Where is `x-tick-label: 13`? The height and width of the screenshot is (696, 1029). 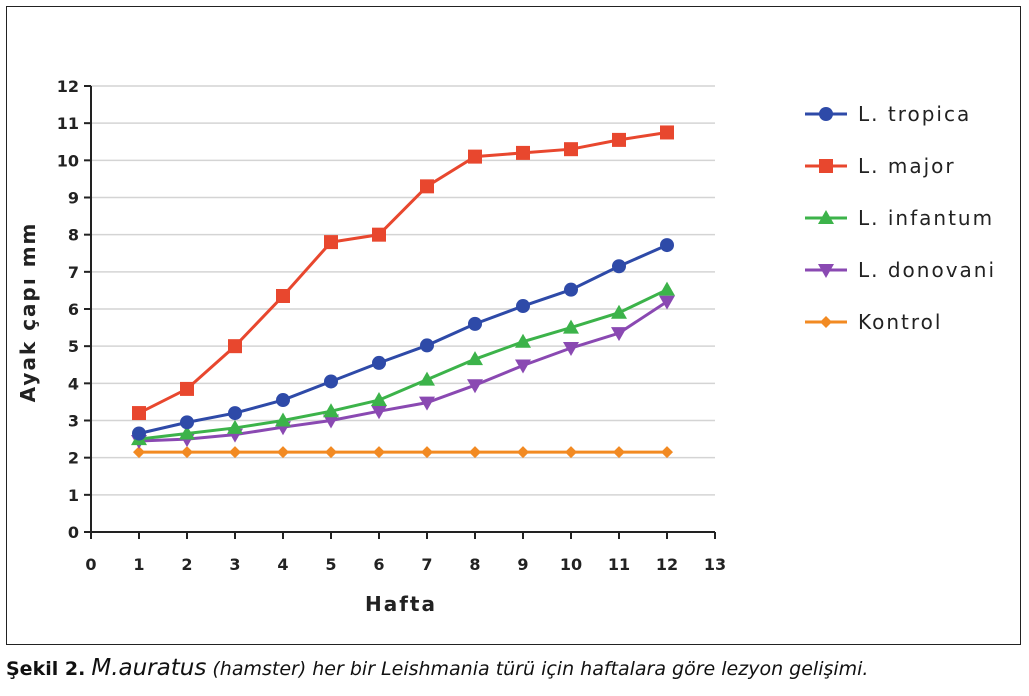 x-tick-label: 13 is located at coordinates (715, 564).